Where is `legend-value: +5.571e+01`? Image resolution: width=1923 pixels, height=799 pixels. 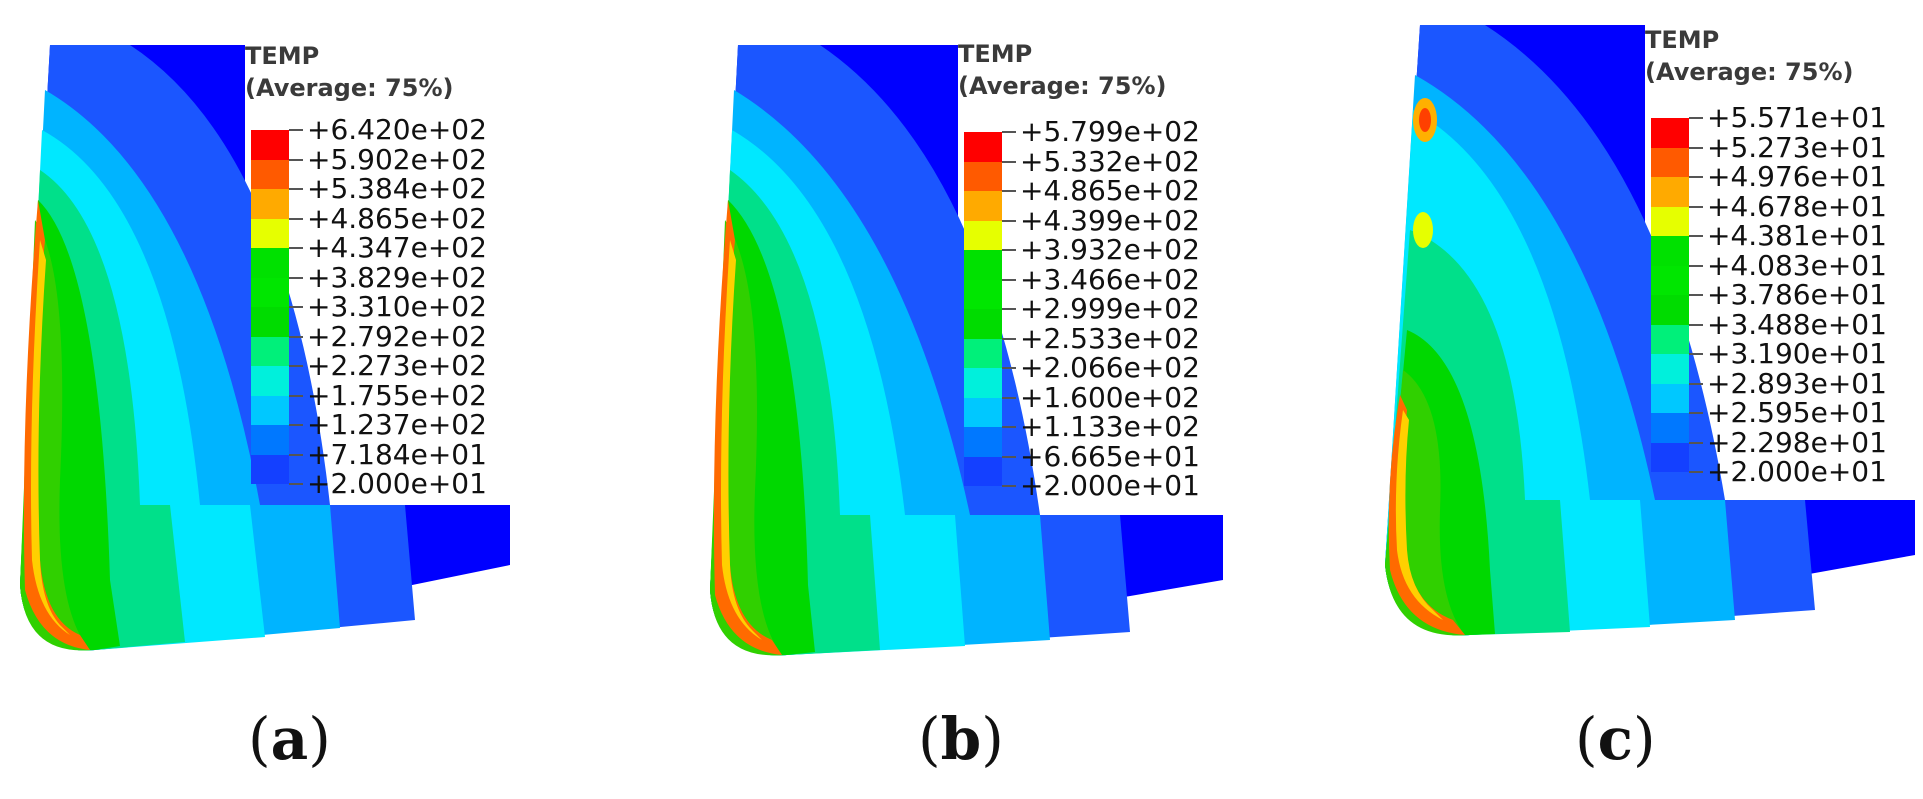
legend-value: +5.571e+01 is located at coordinates (1797, 117).